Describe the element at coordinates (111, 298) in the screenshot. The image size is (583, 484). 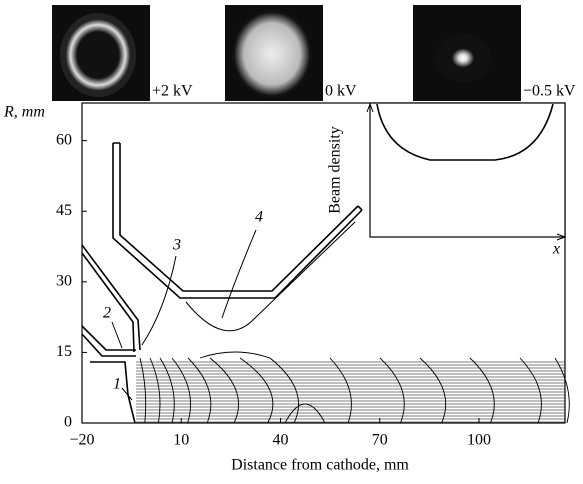
I see `focus-electrode` at that location.